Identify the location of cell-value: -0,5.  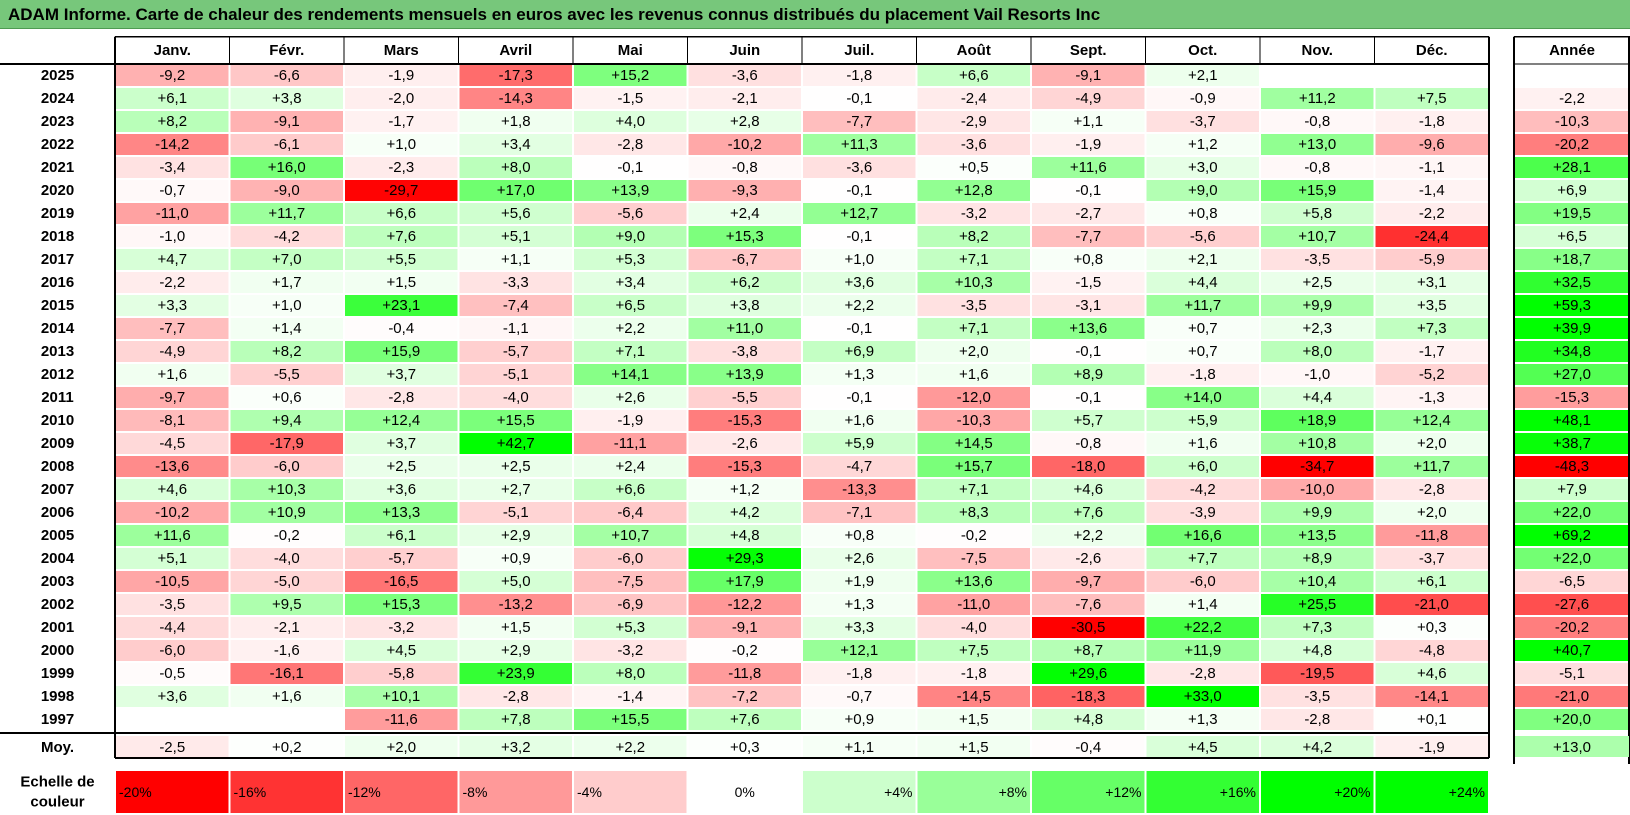
(172, 673).